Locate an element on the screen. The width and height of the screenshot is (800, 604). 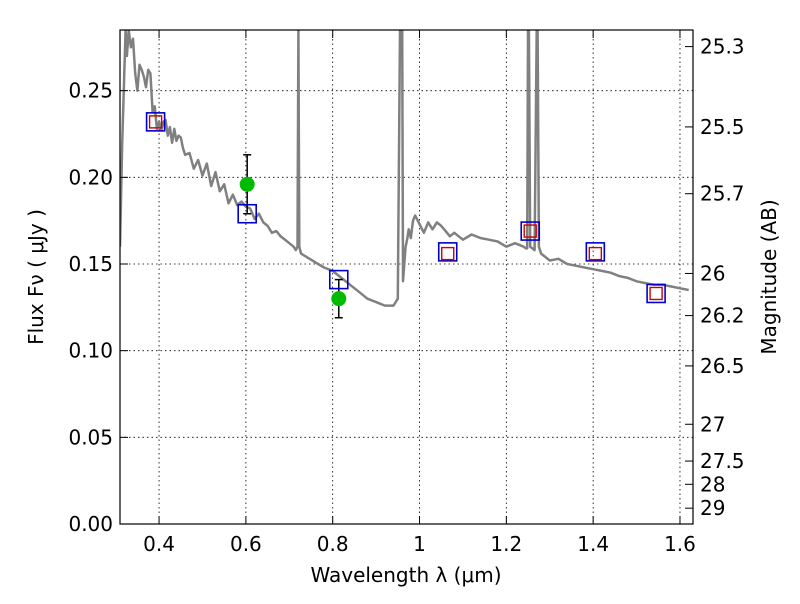
y-tick-label: 0.15 is located at coordinates (90, 264).